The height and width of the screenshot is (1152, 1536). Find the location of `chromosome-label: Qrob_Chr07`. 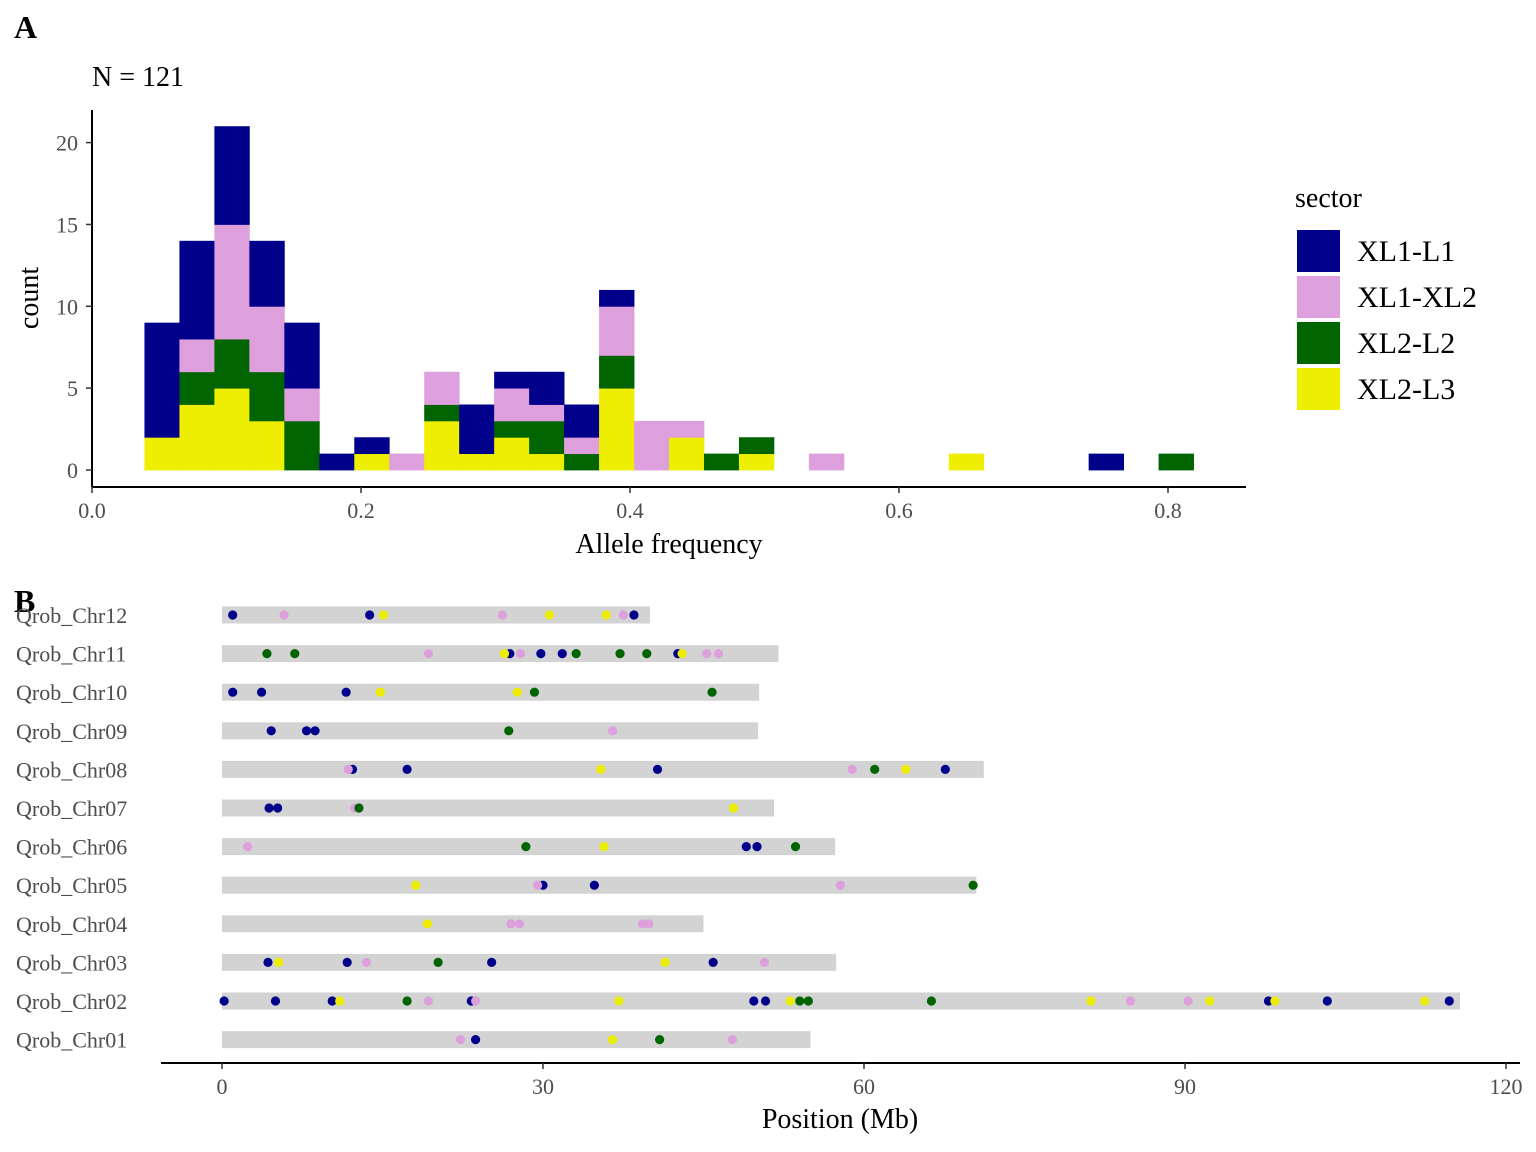

chromosome-label: Qrob_Chr07 is located at coordinates (71, 808).